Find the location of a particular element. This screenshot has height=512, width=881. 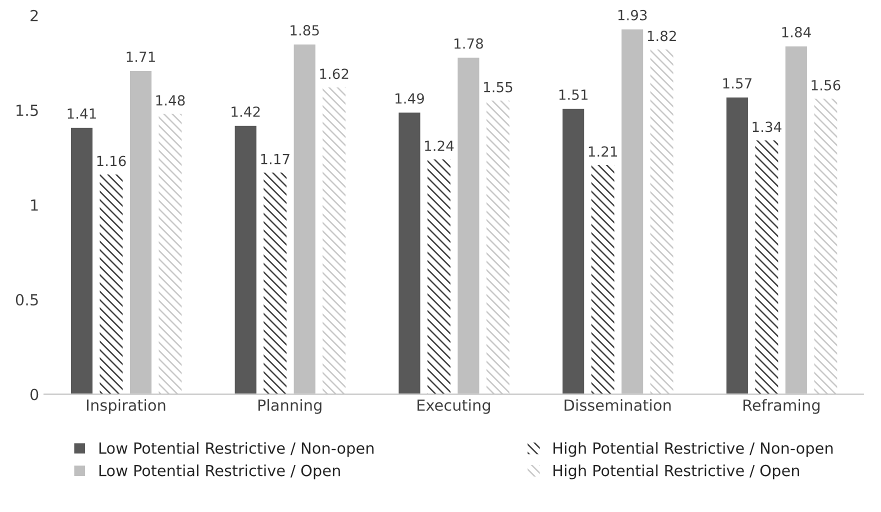

data-label: 1.62 is located at coordinates (334, 74).